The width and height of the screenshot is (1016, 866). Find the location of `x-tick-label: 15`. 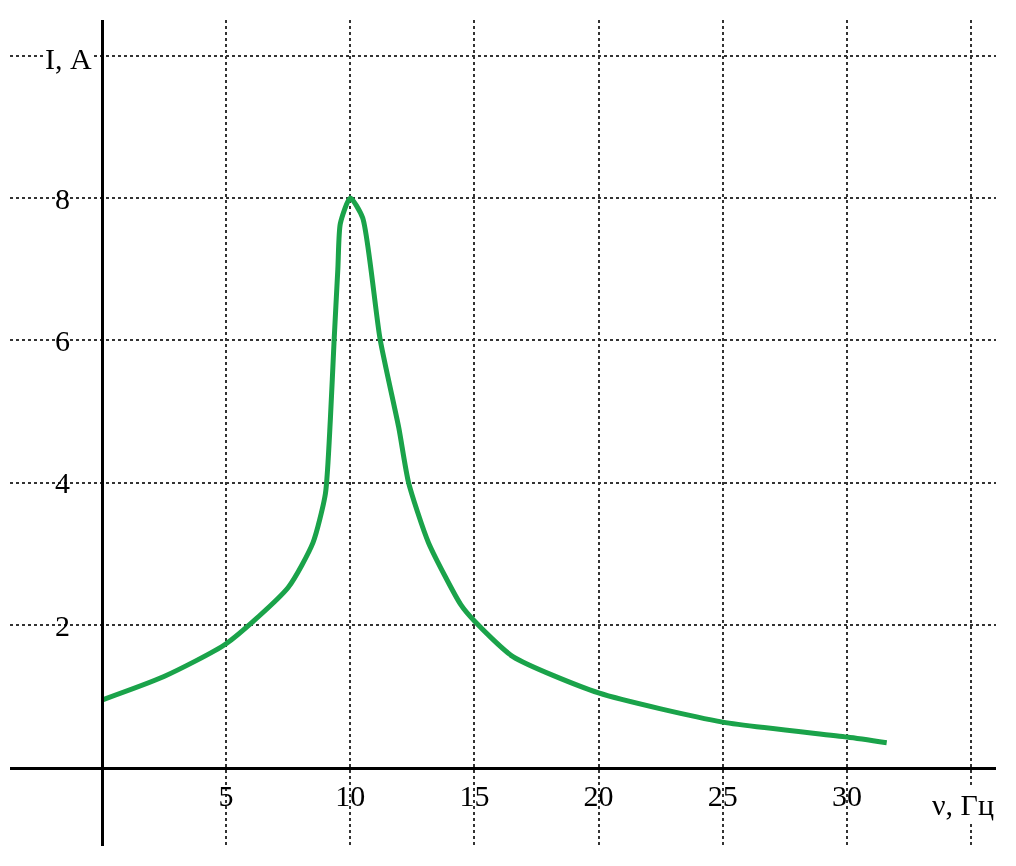

x-tick-label: 15 is located at coordinates (474, 795).